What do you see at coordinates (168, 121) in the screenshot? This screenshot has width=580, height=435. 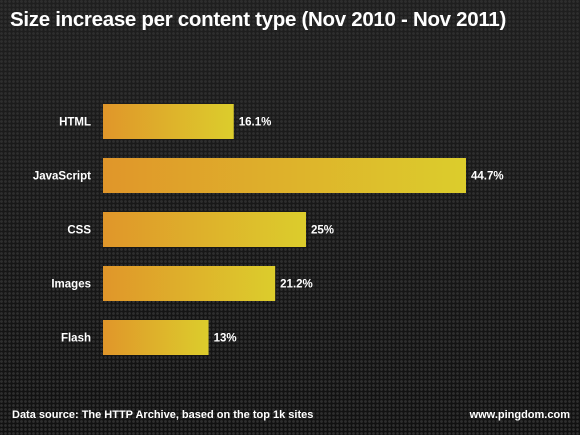 I see `bar-html` at bounding box center [168, 121].